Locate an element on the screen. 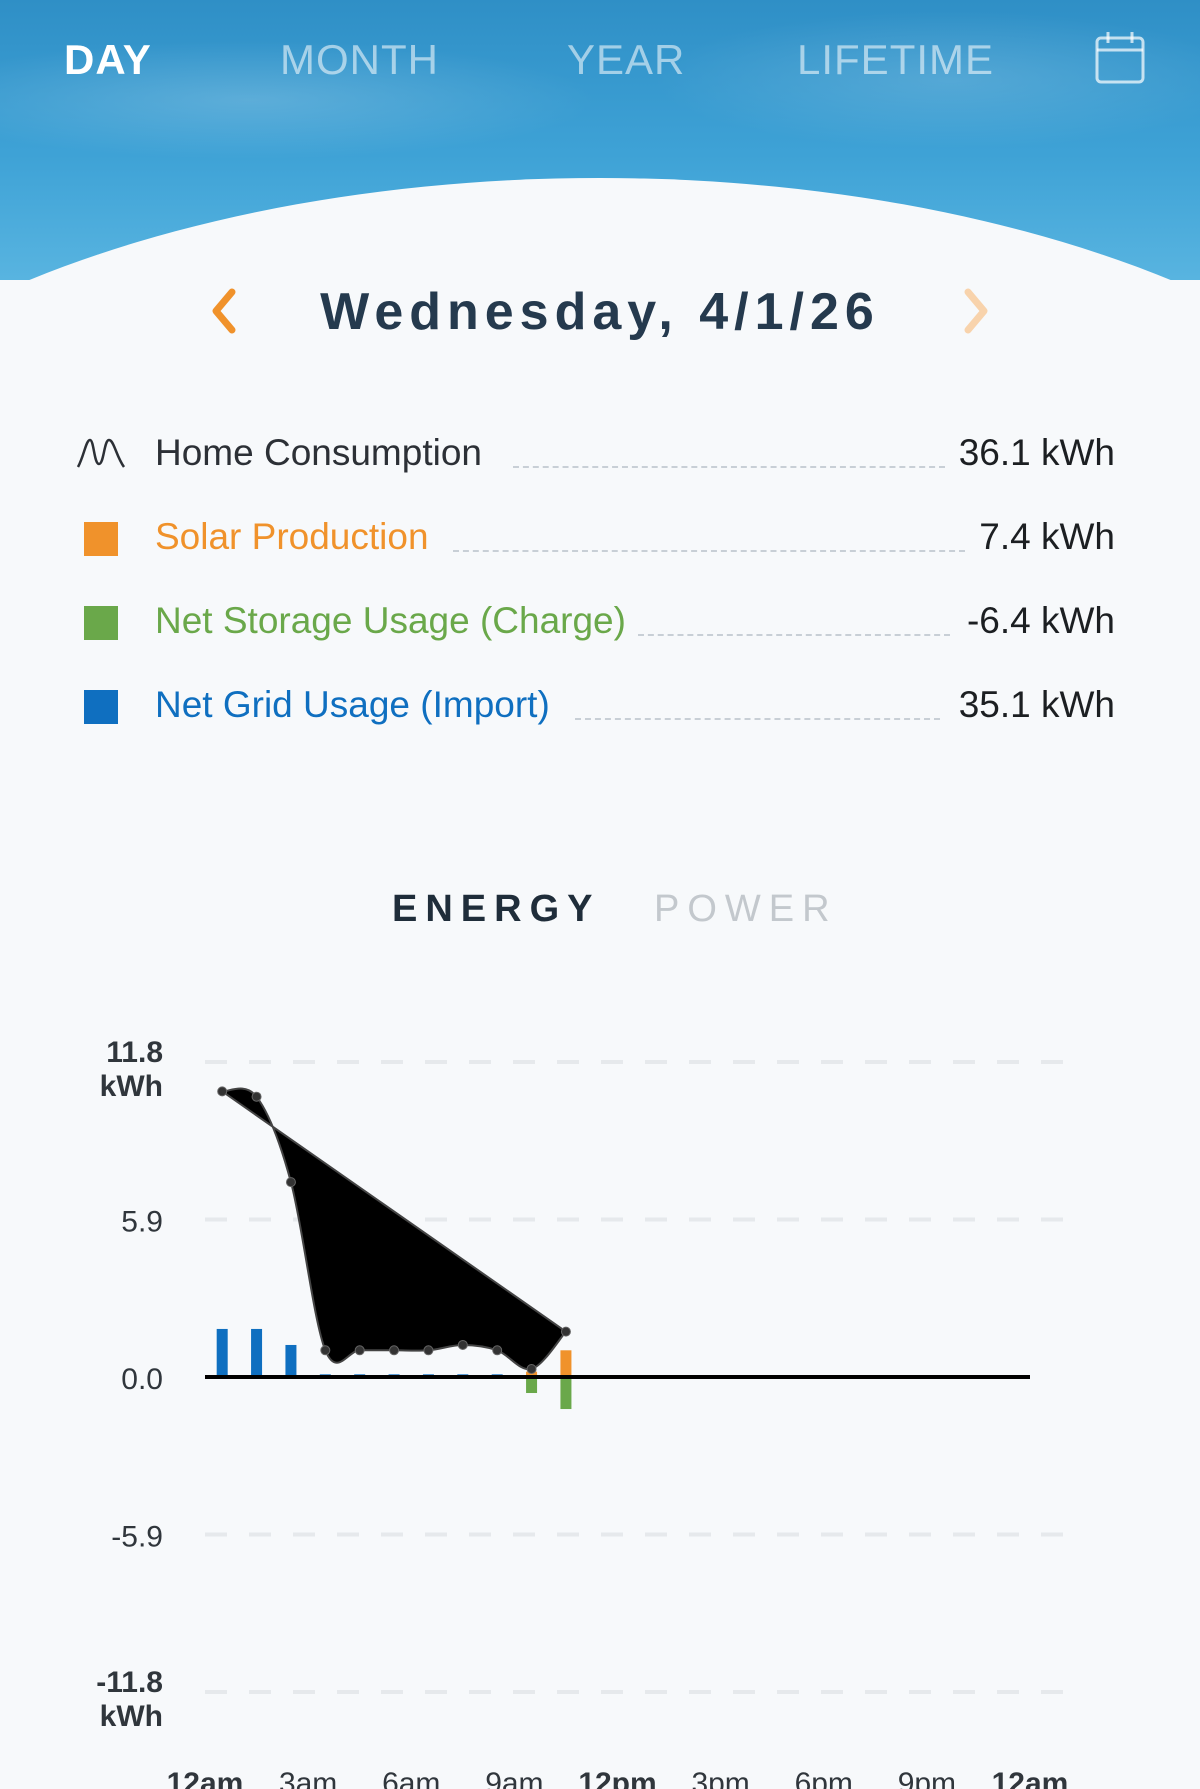 This screenshot has height=1789, width=1200. summary-row-solar-production: Solar Production 7.4 kWh is located at coordinates (592, 533).